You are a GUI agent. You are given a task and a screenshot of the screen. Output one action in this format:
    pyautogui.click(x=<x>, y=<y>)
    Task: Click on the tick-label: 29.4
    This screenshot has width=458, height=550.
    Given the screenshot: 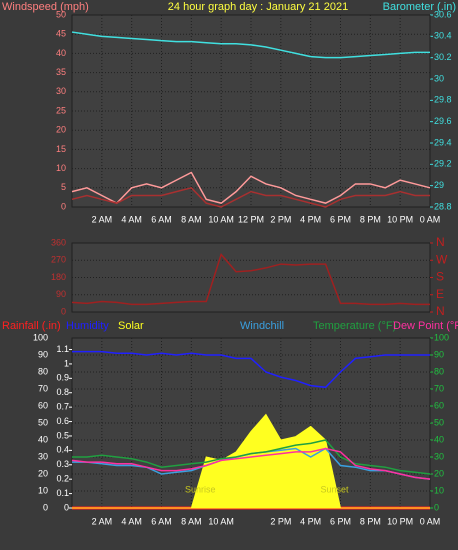 What is the action you would take?
    pyautogui.click(x=443, y=142)
    